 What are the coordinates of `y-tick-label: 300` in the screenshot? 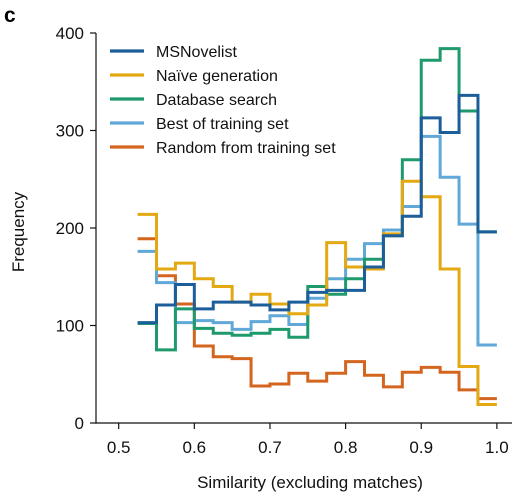 It's located at (70, 131).